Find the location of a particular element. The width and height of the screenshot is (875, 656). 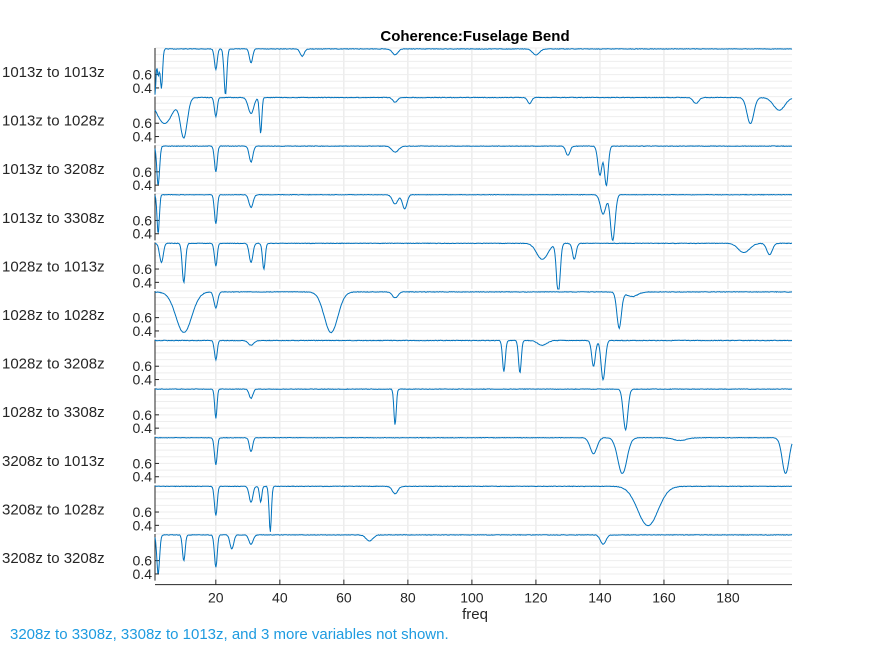

panel-7: 0.40.6 1028z to 3208z is located at coordinates (397, 363).